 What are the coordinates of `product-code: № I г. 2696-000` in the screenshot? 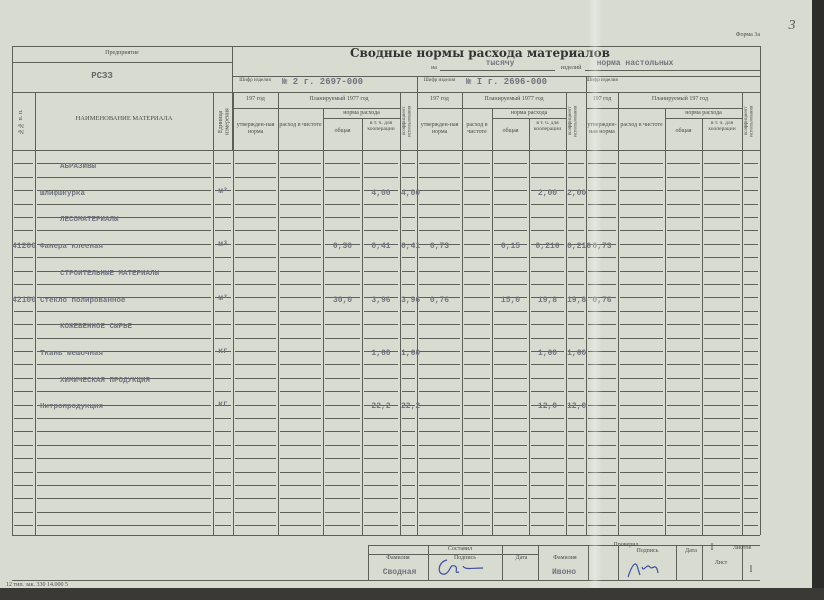 It's located at (507, 82).